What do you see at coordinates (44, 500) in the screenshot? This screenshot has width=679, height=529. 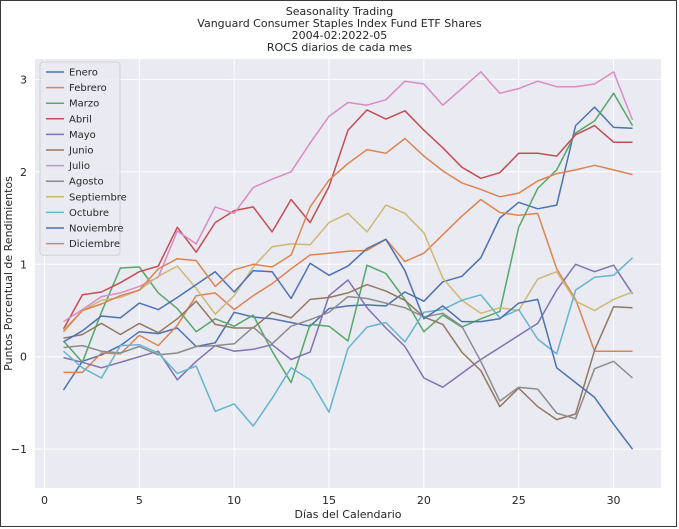 I see `x-tick-label: 0` at bounding box center [44, 500].